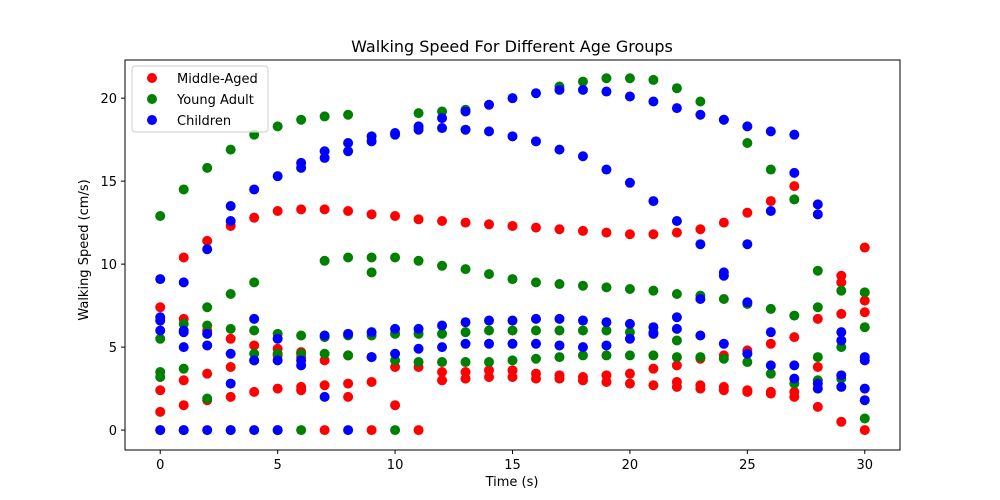 Image resolution: width=1000 pixels, height=500 pixels. Describe the element at coordinates (630, 465) in the screenshot. I see `x-tick-label: 20` at that location.